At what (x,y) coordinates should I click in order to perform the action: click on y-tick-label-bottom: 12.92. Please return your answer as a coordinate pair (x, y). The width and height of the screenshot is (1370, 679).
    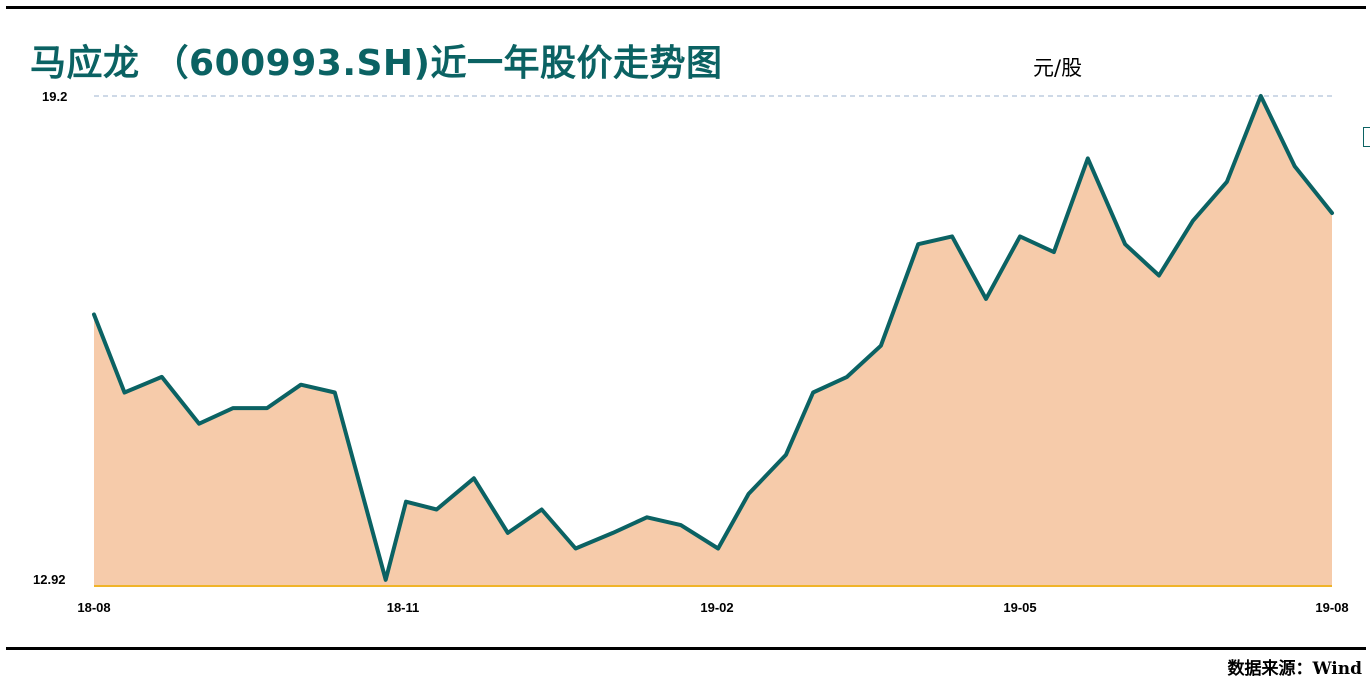
    Looking at the image, I should click on (49, 579).